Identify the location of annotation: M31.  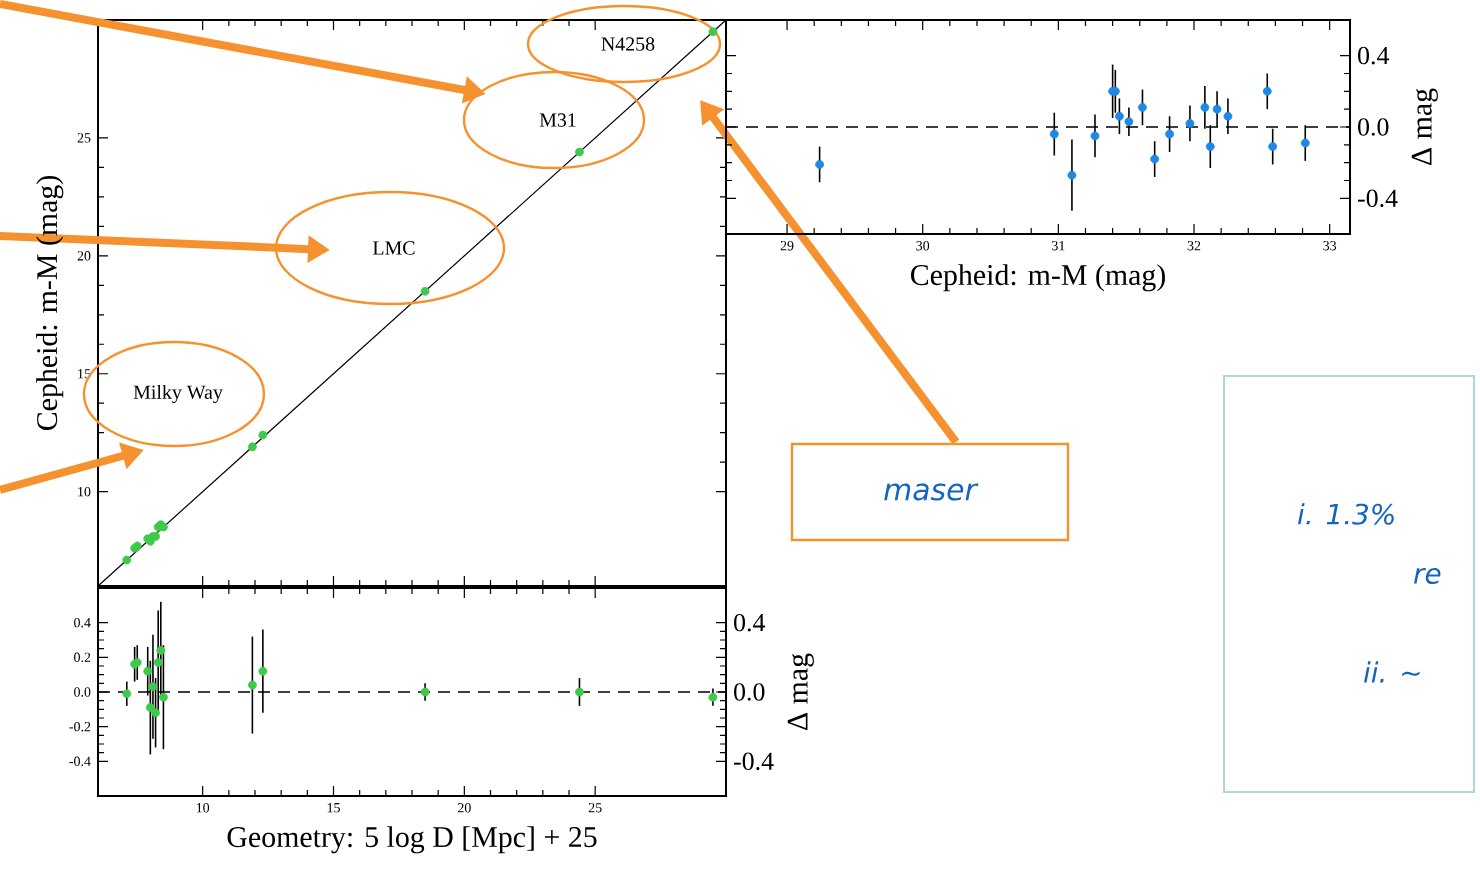
(557, 120).